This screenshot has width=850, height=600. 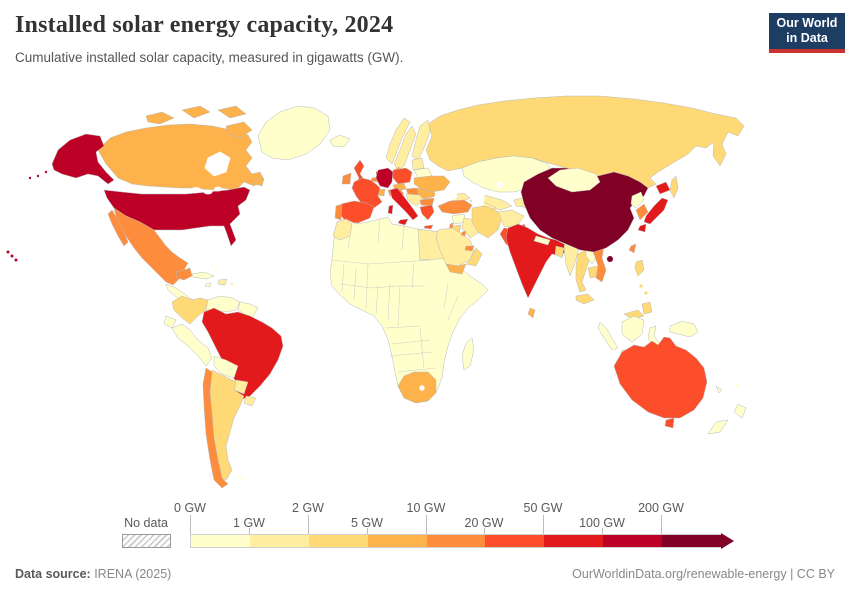 I want to click on country-ukraine, so click(x=432, y=184).